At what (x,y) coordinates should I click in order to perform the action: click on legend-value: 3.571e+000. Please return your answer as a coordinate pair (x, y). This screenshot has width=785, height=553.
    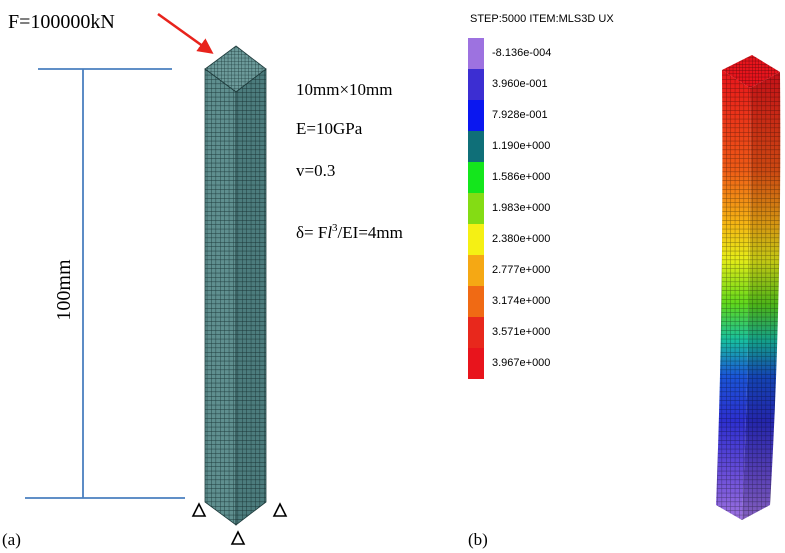
    Looking at the image, I should click on (521, 332).